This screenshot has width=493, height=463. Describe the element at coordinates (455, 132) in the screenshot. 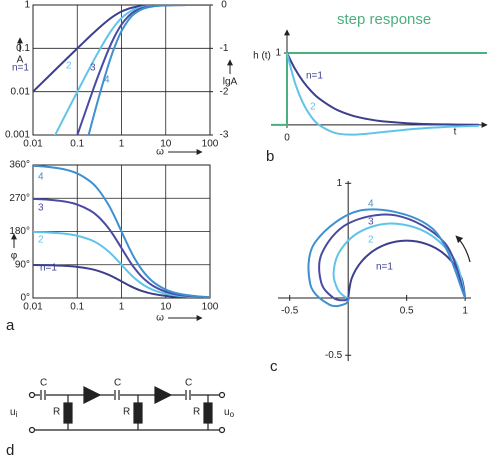

I see `x-axis-label: t` at that location.